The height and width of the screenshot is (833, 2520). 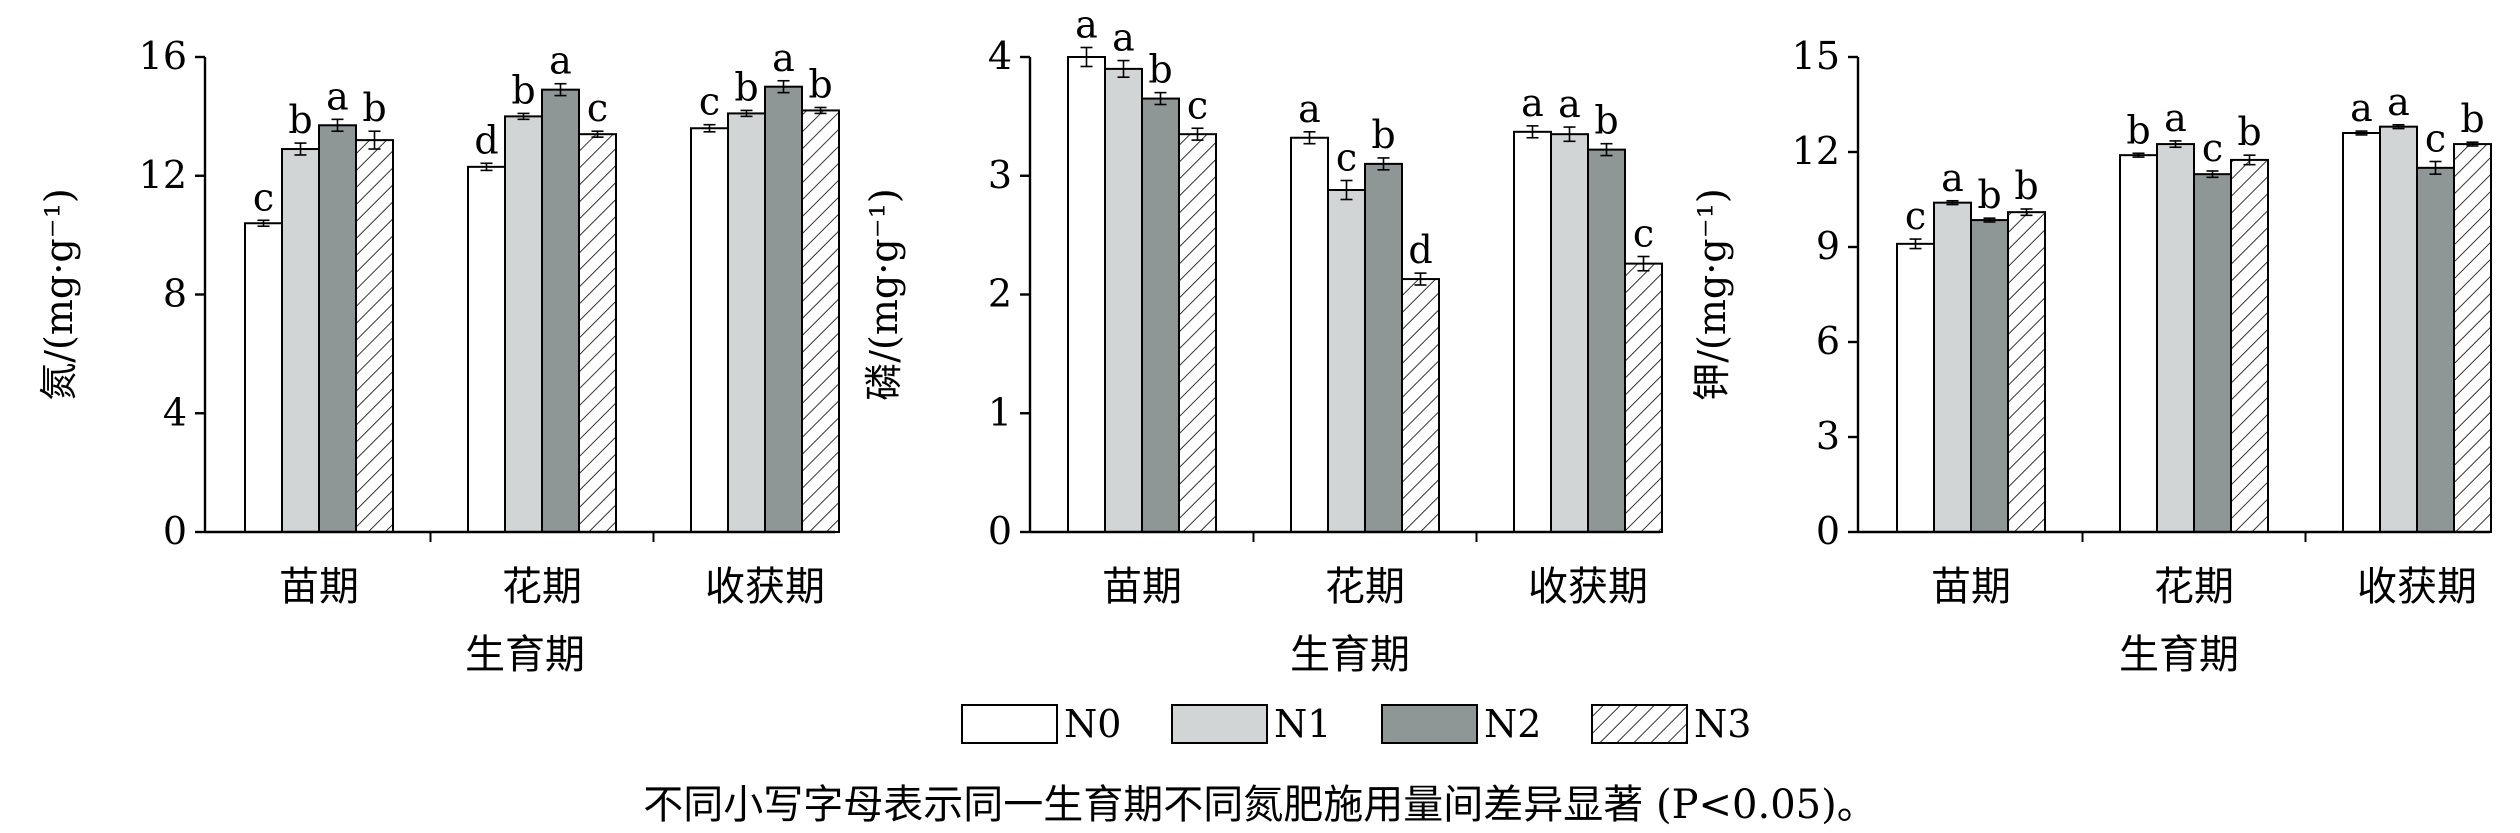 What do you see at coordinates (163, 56) in the screenshot?
I see `y-tick-label: 16` at bounding box center [163, 56].